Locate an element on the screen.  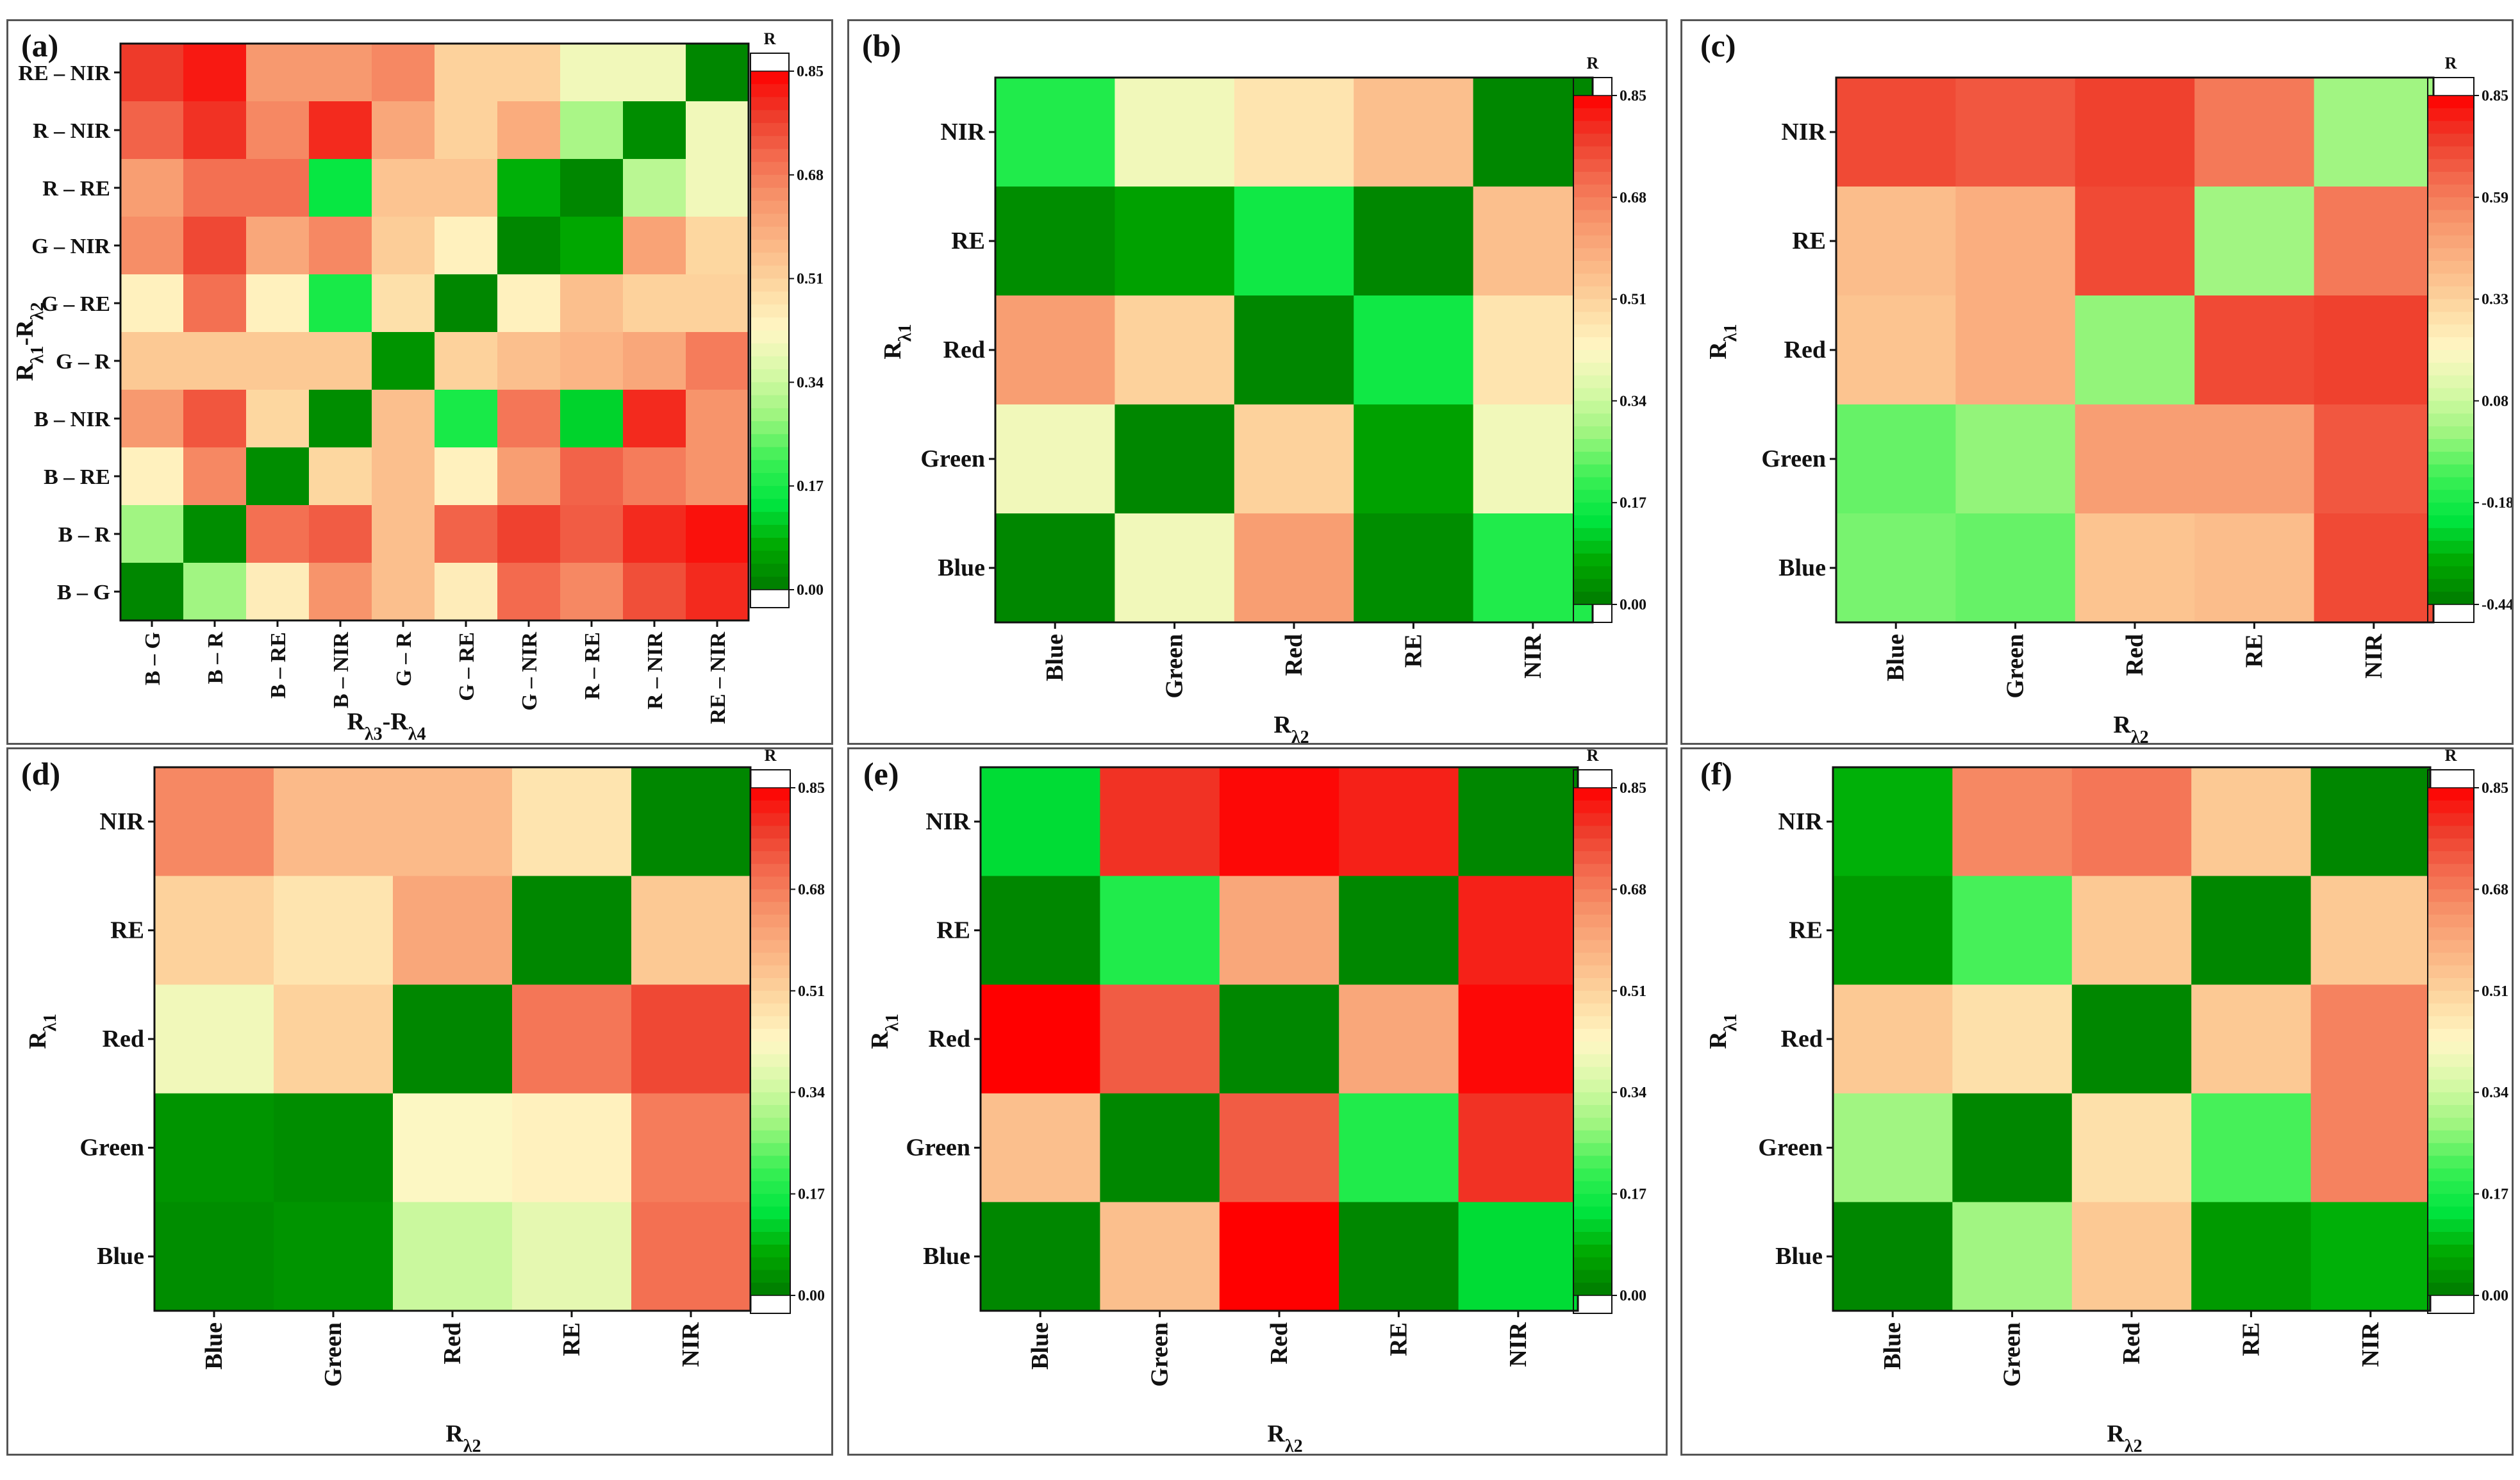
x-tick-label: RE is located at coordinates (571, 1339).